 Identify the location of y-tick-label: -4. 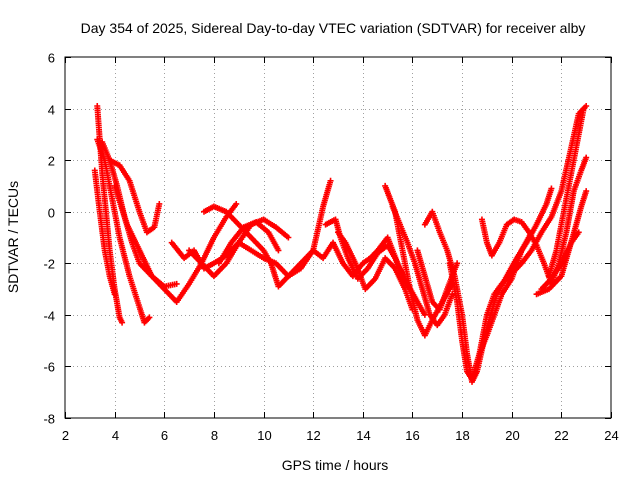
(49, 316).